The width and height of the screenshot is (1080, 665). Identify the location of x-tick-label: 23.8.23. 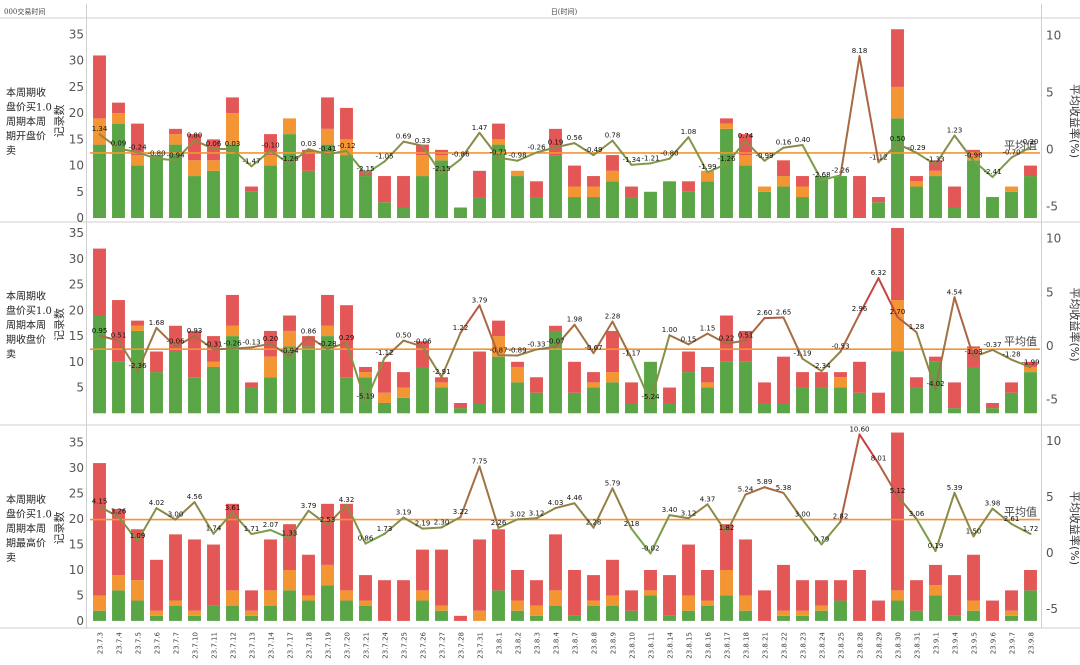
(804, 645).